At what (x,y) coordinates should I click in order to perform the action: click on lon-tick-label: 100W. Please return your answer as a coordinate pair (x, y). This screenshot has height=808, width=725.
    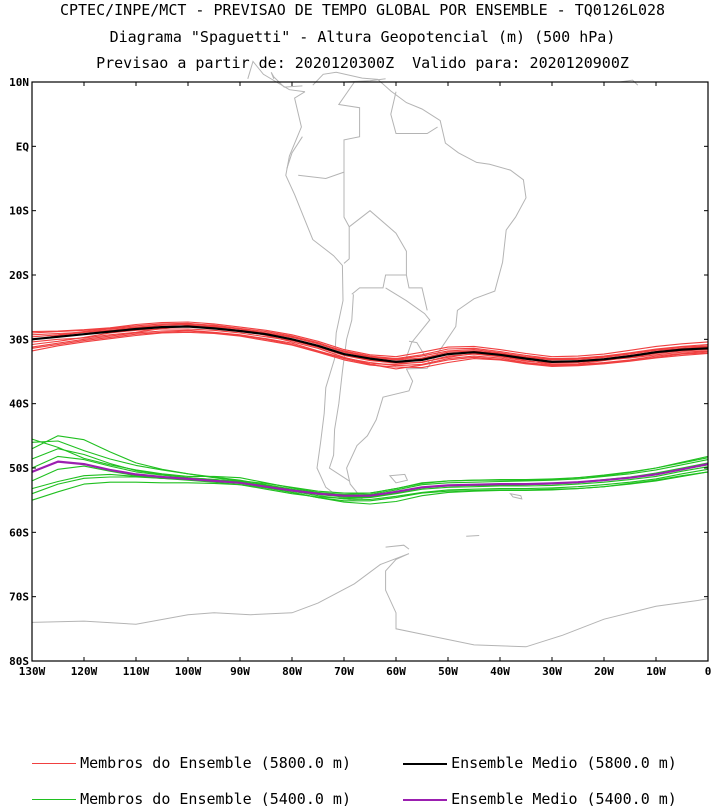
    Looking at the image, I should click on (188, 671).